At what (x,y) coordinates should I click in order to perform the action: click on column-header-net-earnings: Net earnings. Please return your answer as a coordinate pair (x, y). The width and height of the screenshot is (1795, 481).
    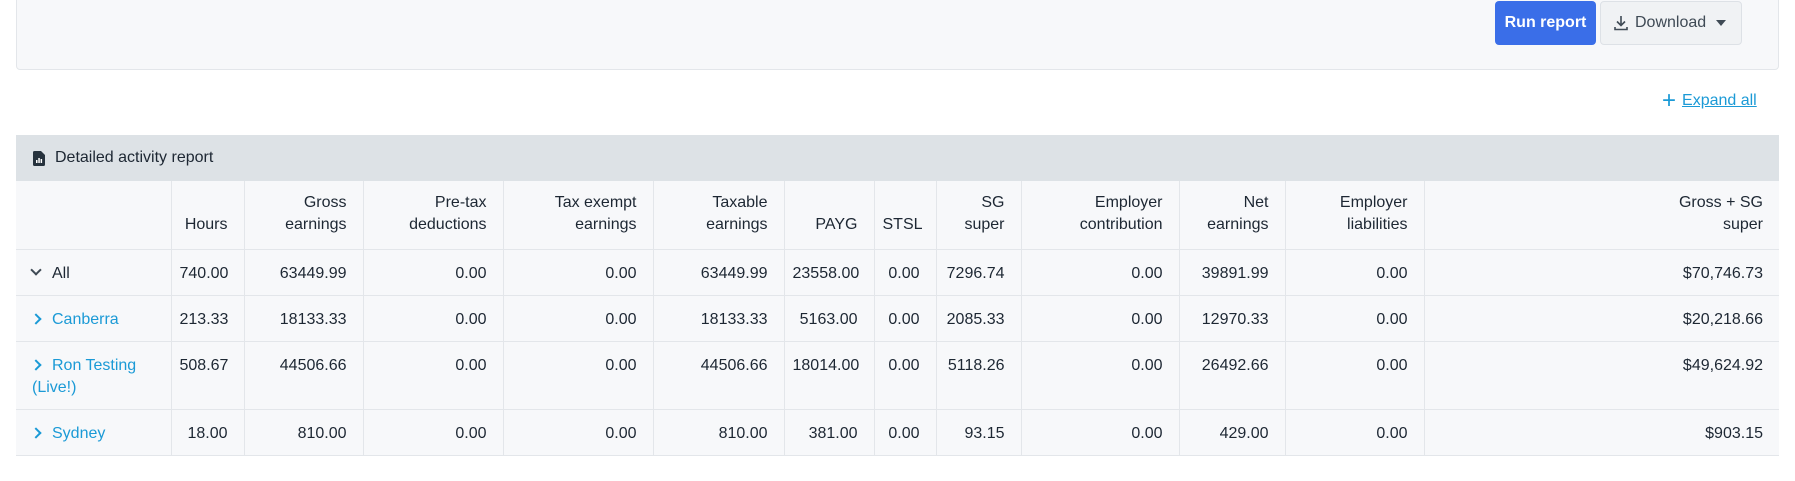
    Looking at the image, I should click on (1232, 215).